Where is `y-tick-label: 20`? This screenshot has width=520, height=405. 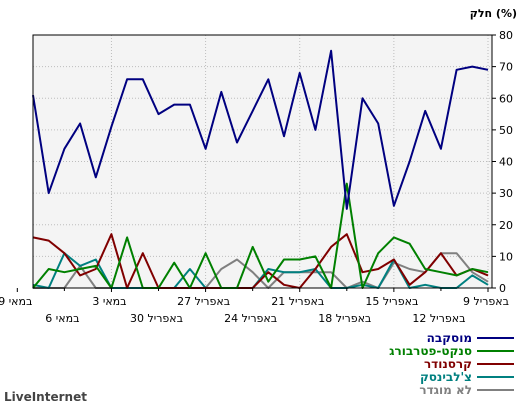 y-tick-label: 20 is located at coordinates (506, 225).